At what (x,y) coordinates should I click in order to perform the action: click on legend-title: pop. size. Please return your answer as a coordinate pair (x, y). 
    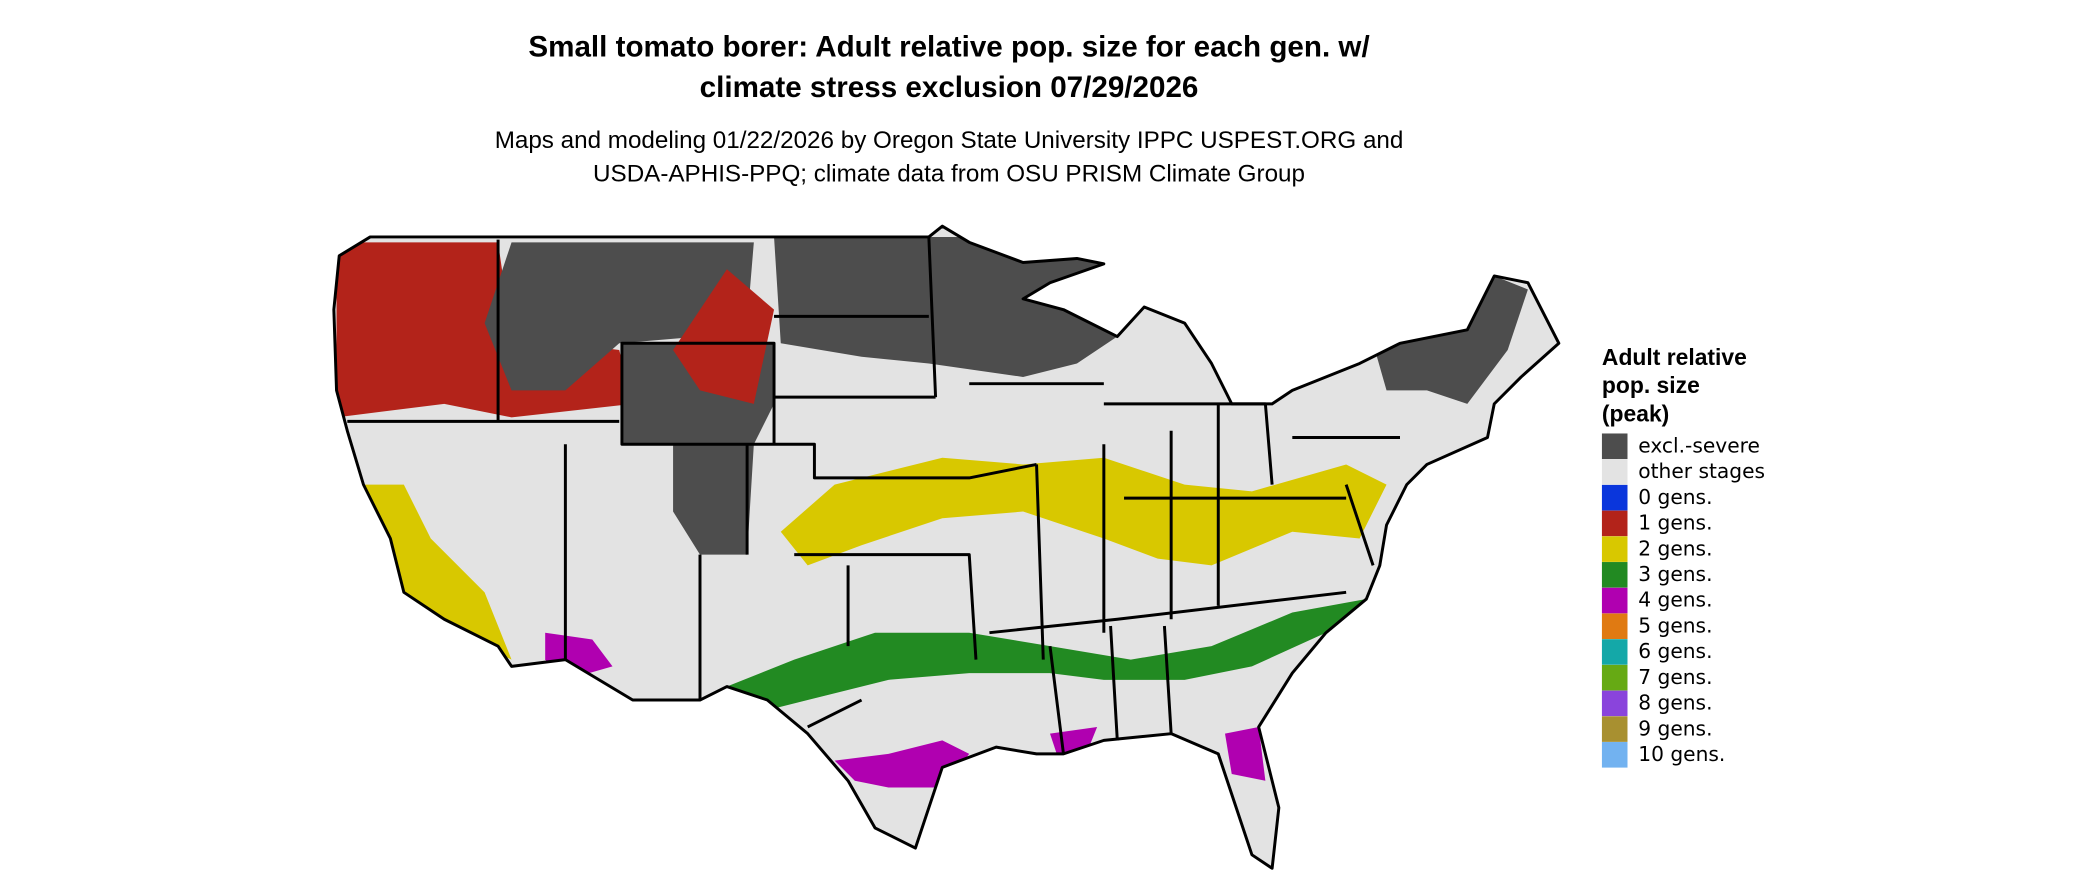
    Looking at the image, I should click on (1651, 385).